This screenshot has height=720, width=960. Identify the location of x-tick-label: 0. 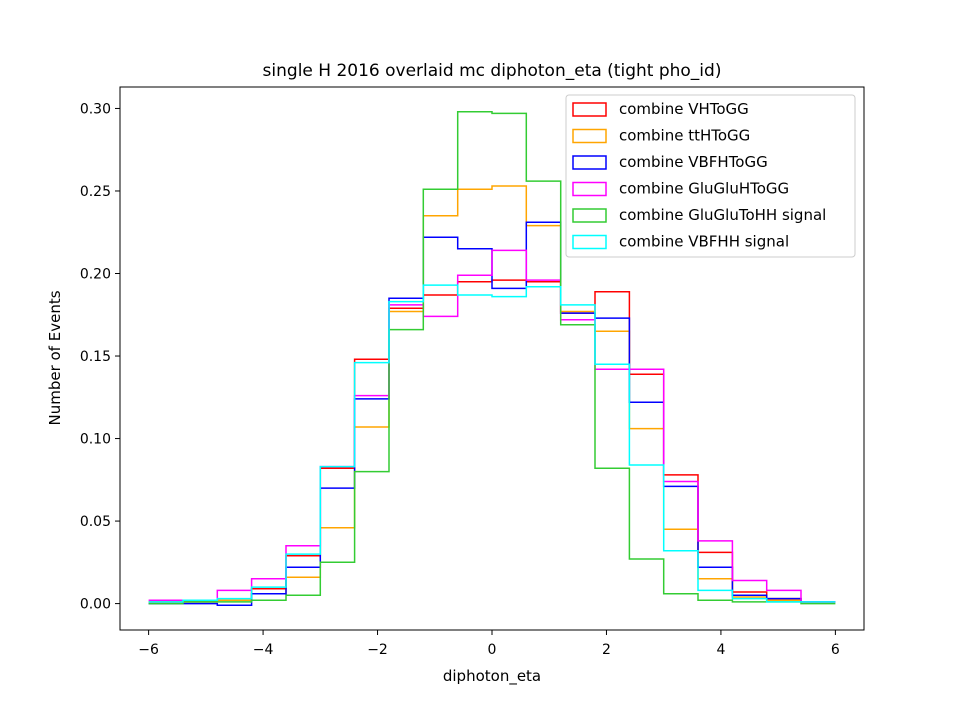
(492, 650).